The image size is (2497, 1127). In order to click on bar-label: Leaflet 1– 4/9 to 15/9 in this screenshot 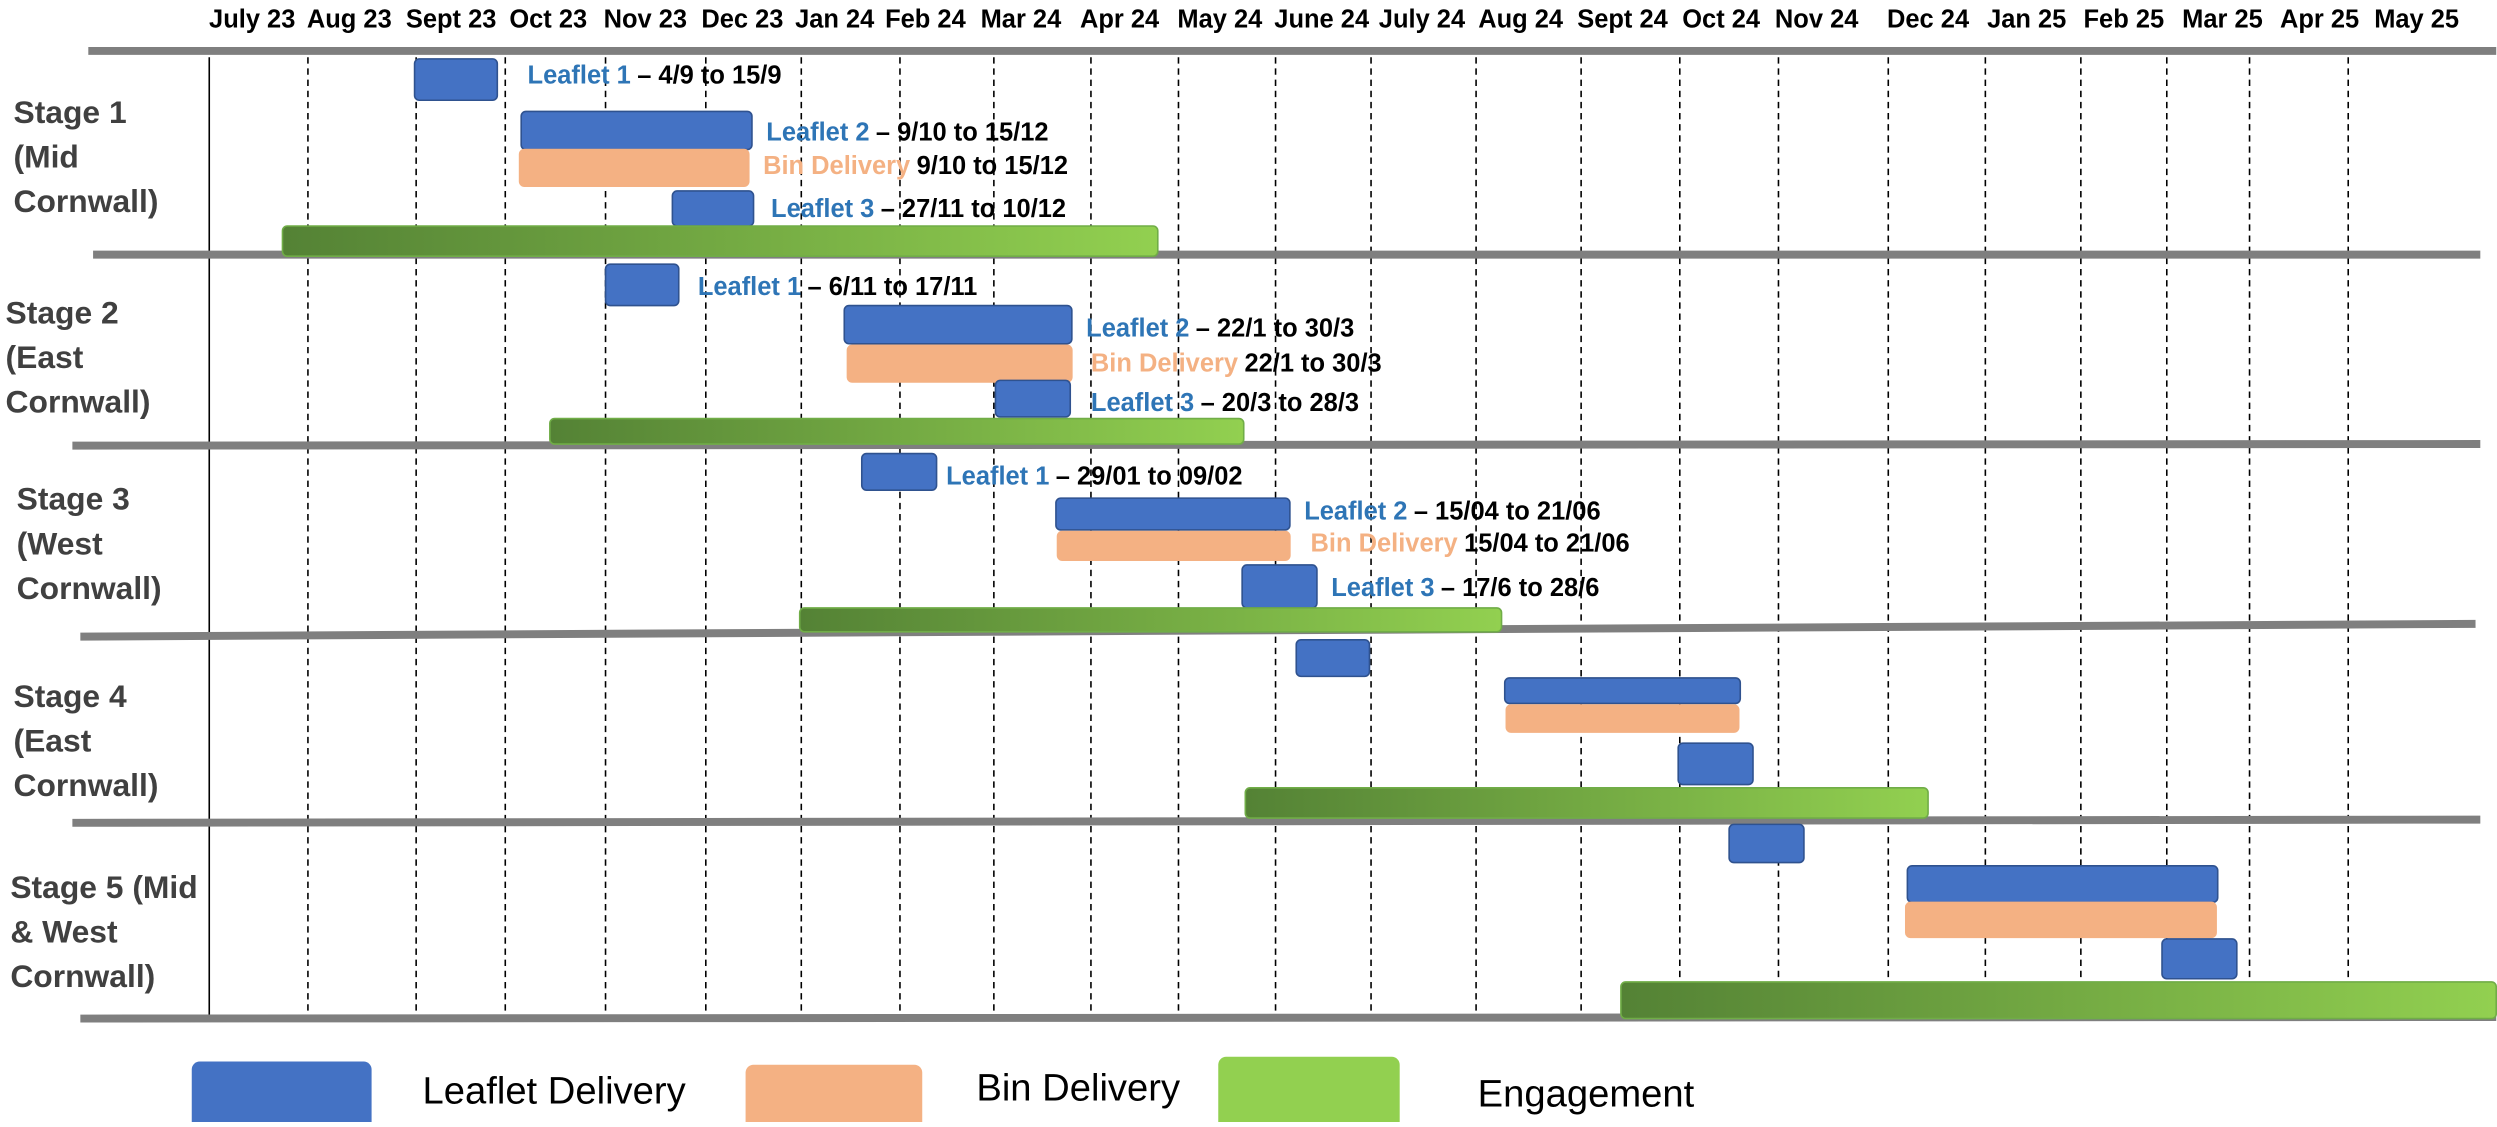, I will do `click(655, 75)`.